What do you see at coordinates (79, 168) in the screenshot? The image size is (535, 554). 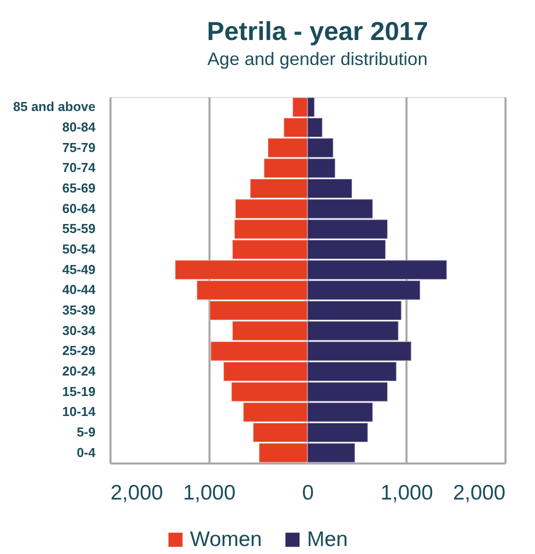 I see `y-tick-label: 70-74` at bounding box center [79, 168].